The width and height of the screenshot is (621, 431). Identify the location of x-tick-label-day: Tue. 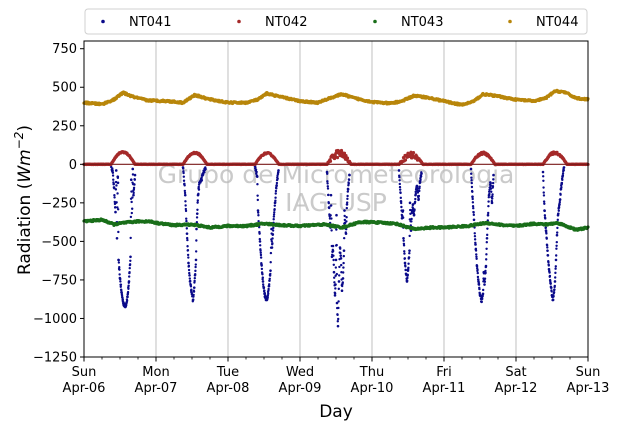
(227, 372).